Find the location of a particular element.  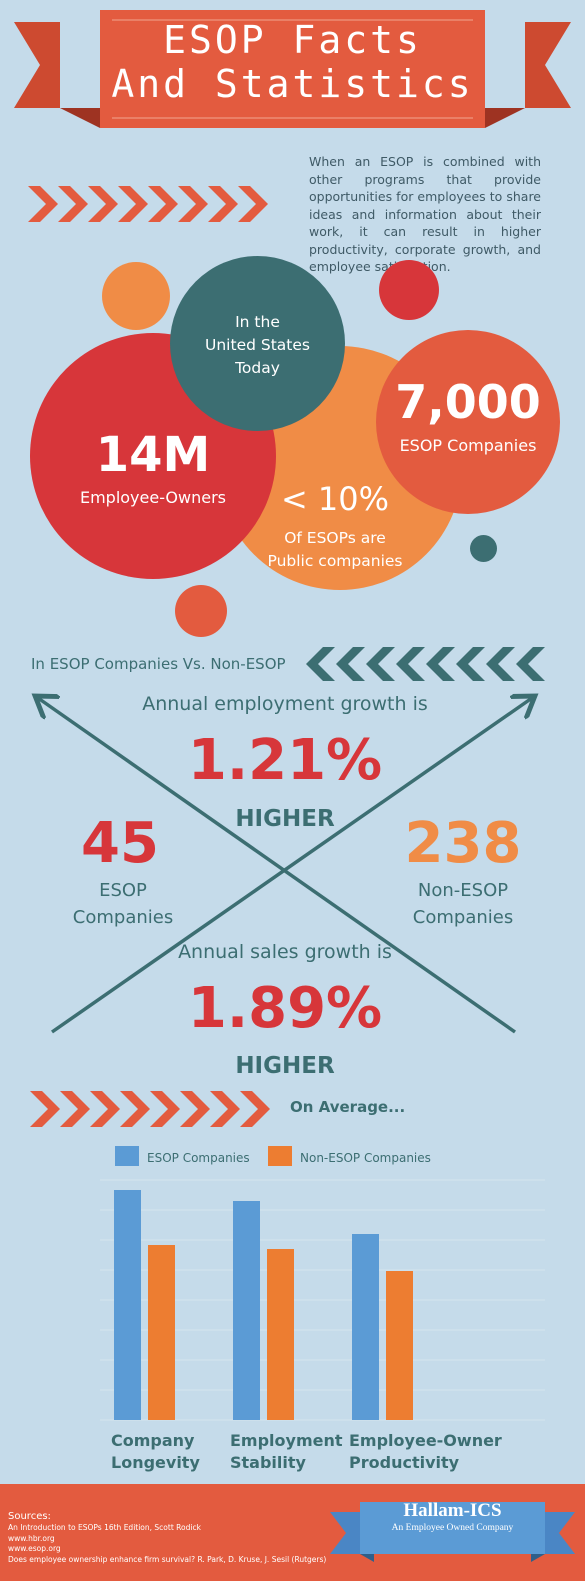

category-label-line: Longevity is located at coordinates (155, 1462).